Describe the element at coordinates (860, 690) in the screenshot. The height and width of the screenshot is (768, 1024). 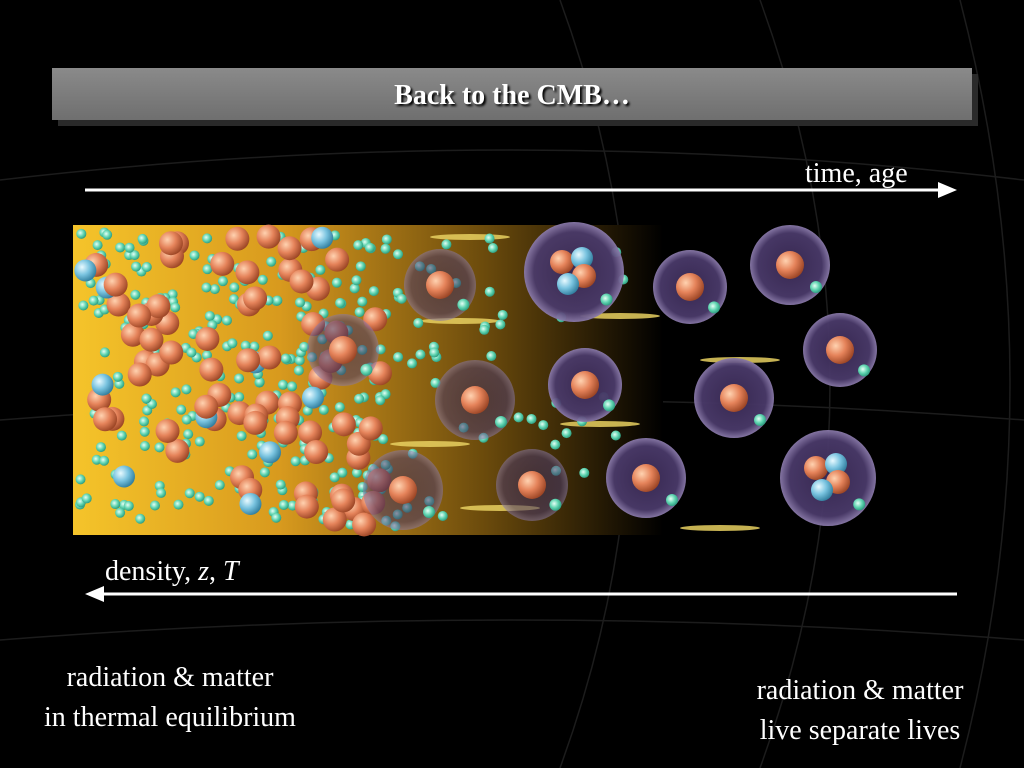
I see `caption-line: radiation & matter` at that location.